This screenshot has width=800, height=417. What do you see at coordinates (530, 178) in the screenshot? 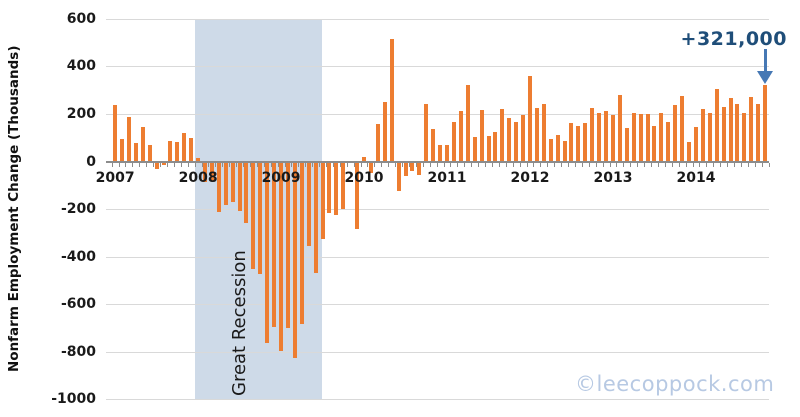
I see `x-axis-year-label: 2012` at bounding box center [530, 178].